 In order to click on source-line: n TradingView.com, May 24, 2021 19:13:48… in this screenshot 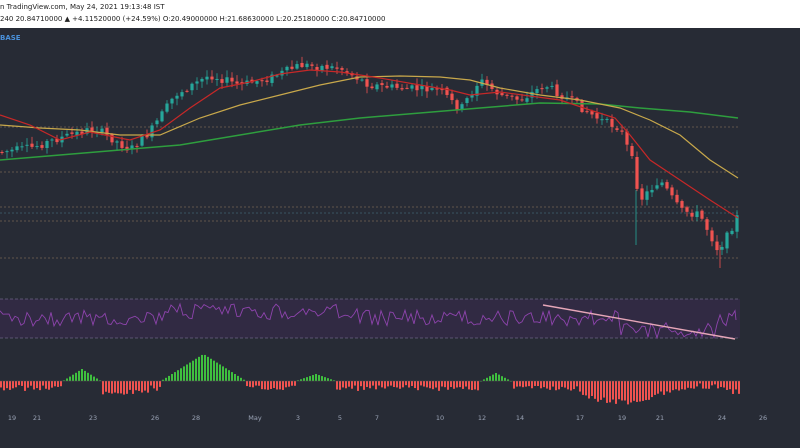, I will do `click(82, 7)`.